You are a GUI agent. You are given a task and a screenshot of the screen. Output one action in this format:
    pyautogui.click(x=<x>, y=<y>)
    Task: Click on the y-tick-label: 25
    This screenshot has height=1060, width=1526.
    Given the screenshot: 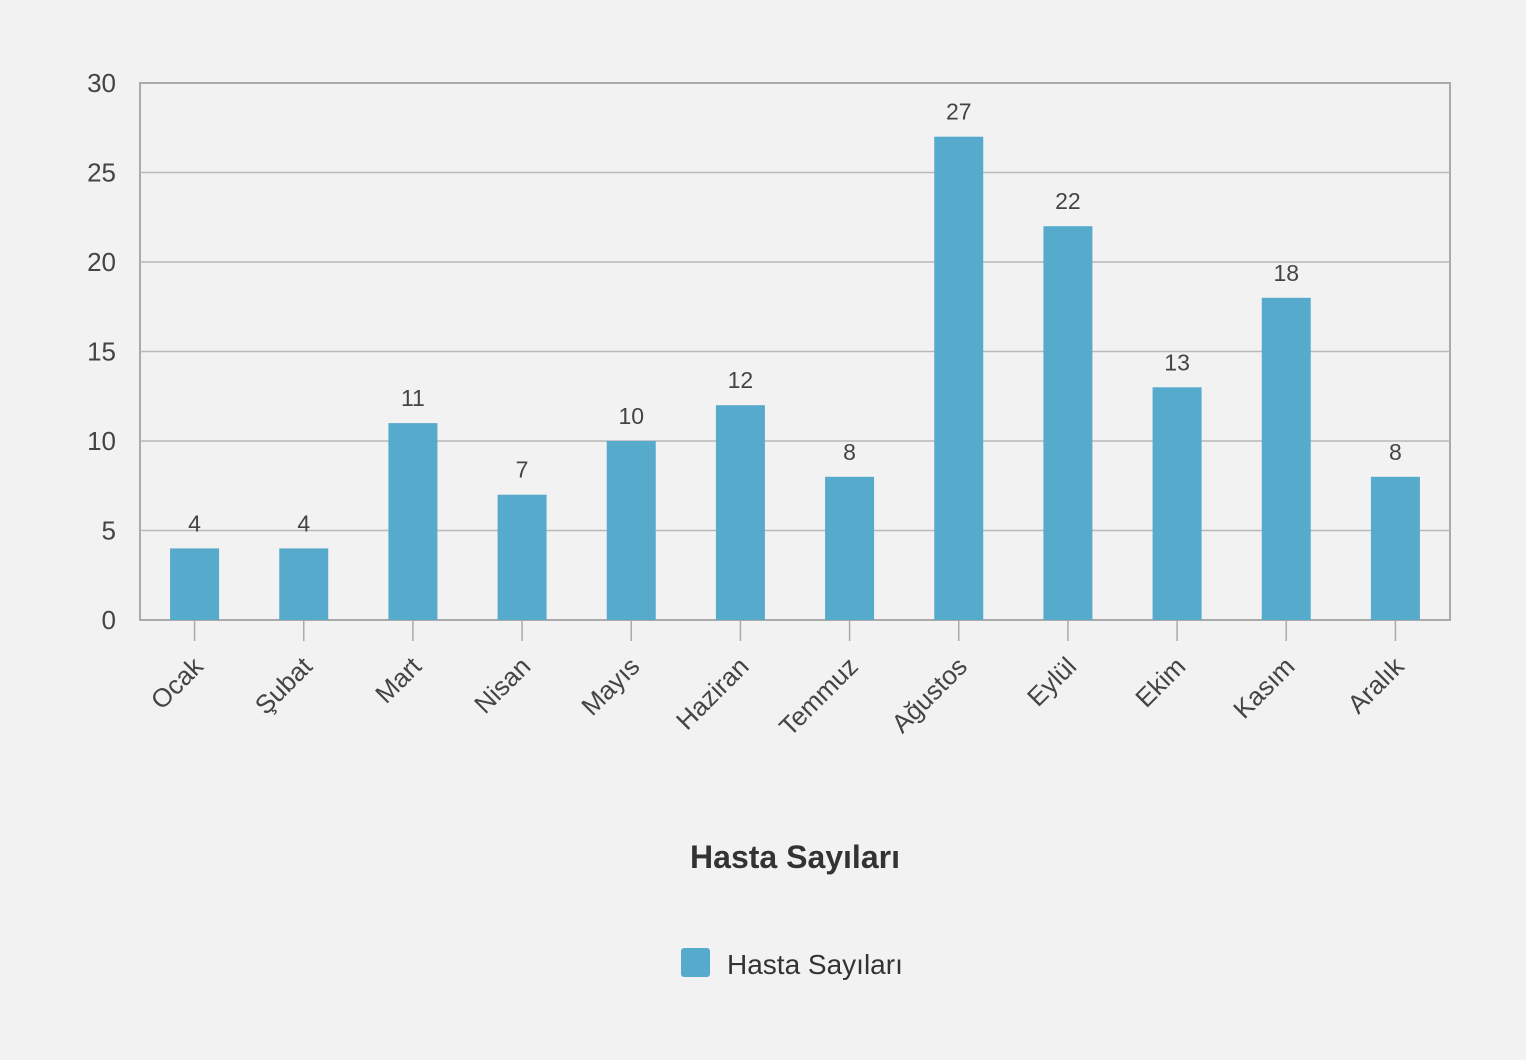 What is the action you would take?
    pyautogui.click(x=101, y=173)
    